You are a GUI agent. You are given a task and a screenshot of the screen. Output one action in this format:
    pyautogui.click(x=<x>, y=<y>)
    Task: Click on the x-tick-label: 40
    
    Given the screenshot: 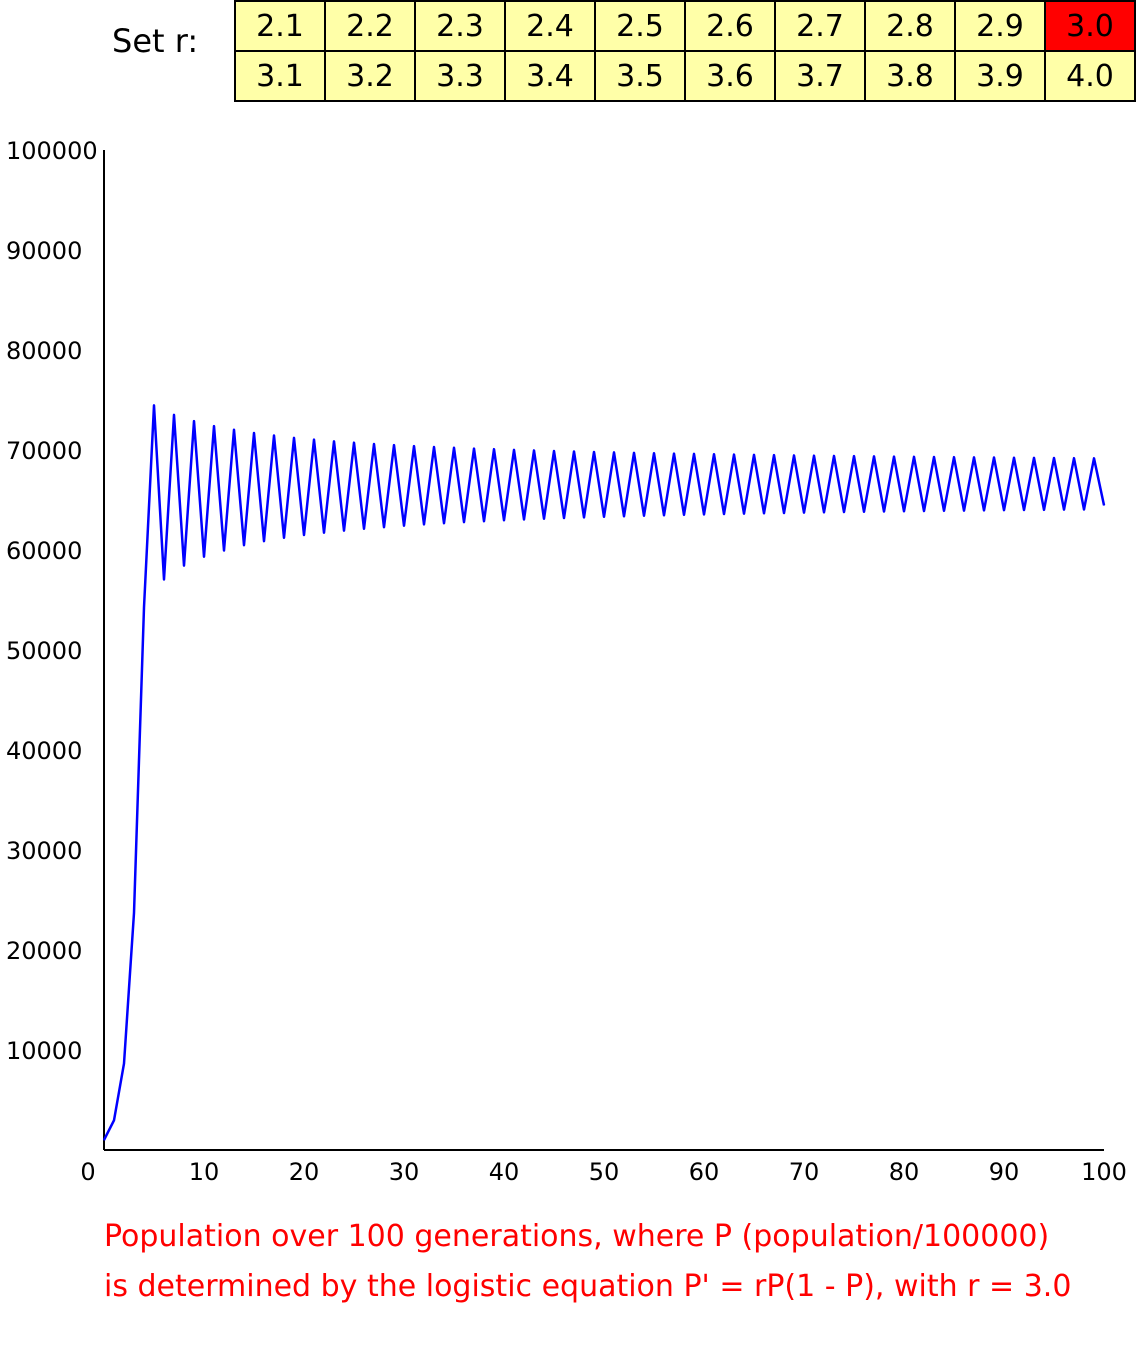 What is the action you would take?
    pyautogui.click(x=504, y=1172)
    